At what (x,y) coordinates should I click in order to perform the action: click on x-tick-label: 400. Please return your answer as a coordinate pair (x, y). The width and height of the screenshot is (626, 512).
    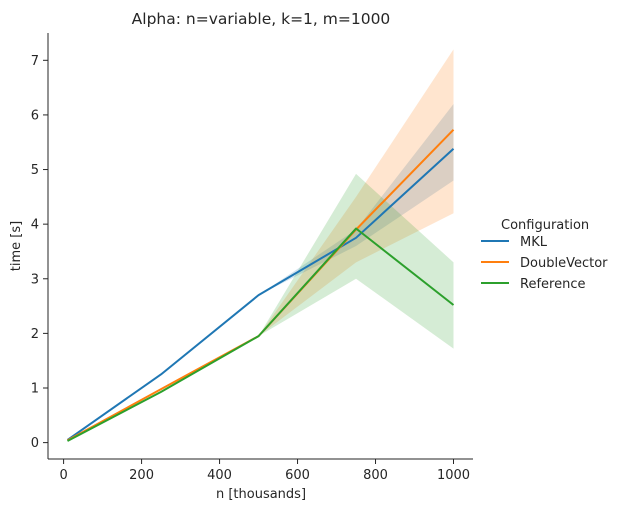
    Looking at the image, I should click on (219, 475).